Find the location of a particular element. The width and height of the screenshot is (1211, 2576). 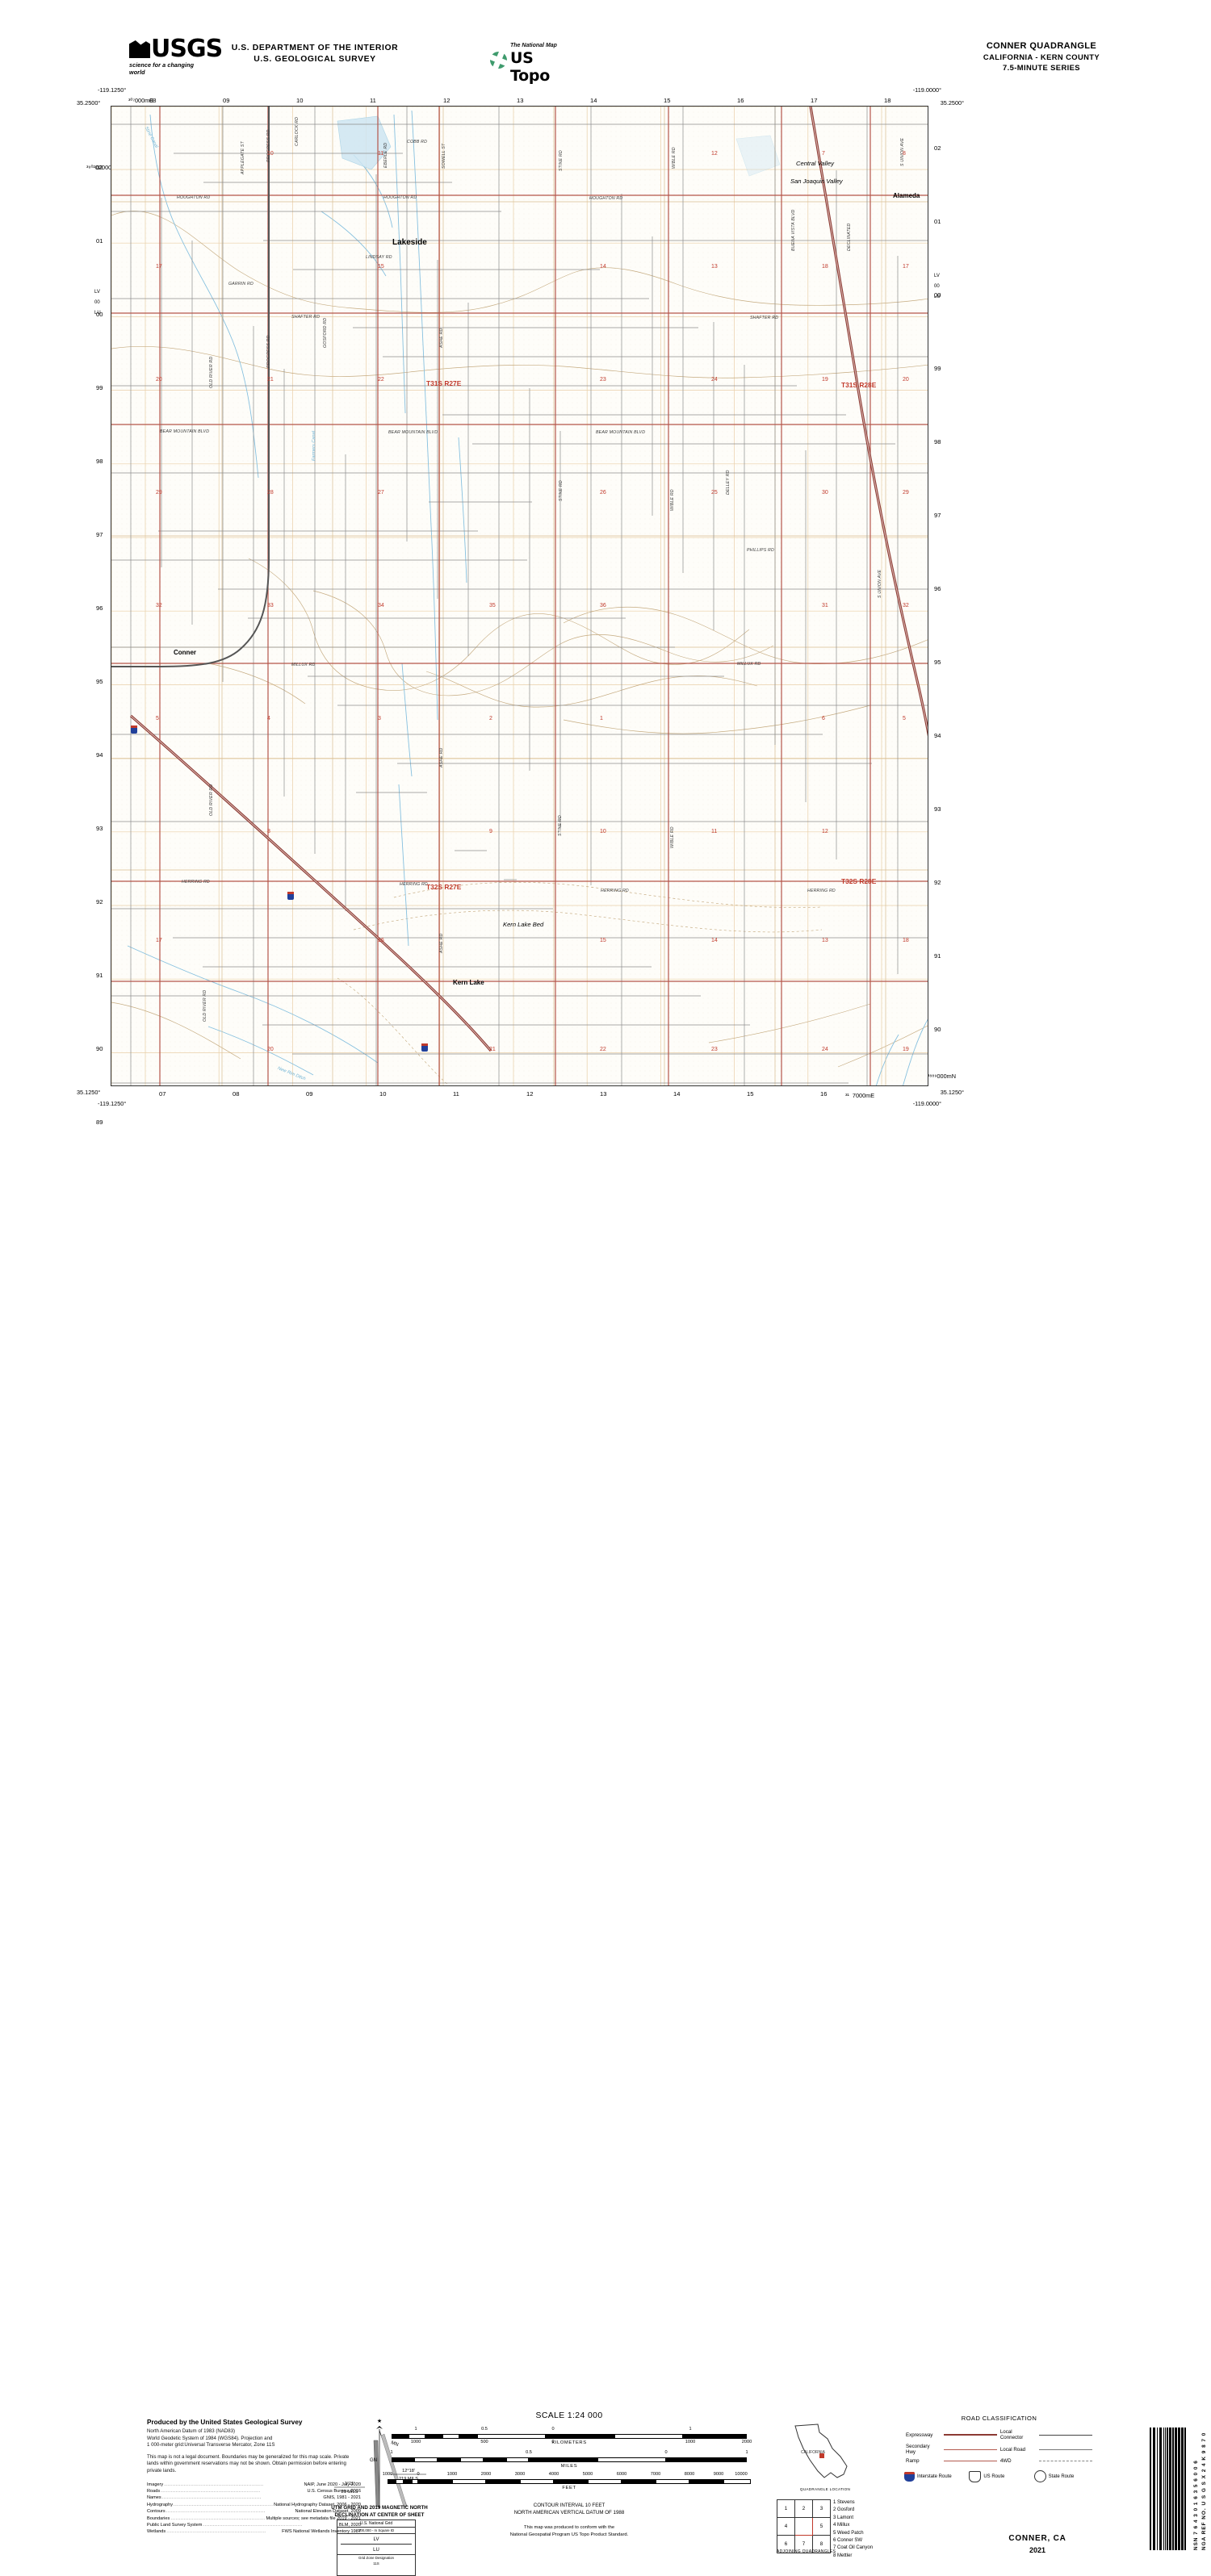

section-number: 21 is located at coordinates (492, 1049).